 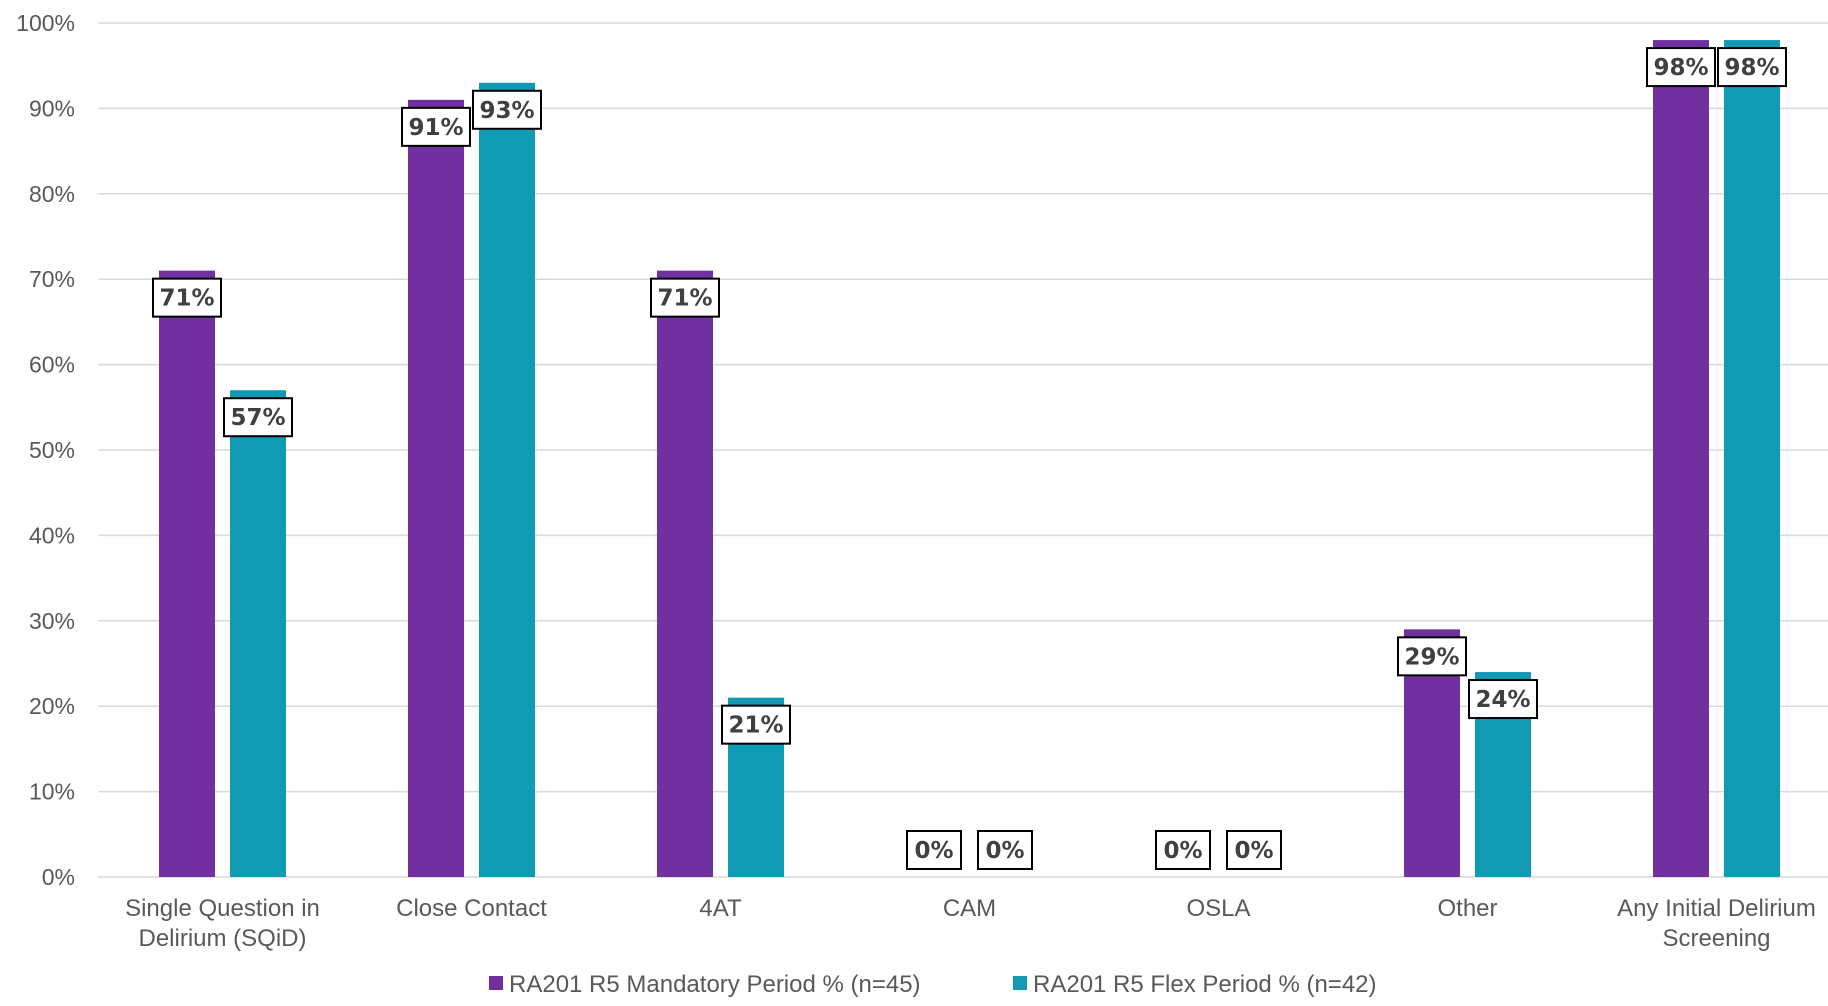 What do you see at coordinates (45, 23) in the screenshot?
I see `y-tick-label: 100%` at bounding box center [45, 23].